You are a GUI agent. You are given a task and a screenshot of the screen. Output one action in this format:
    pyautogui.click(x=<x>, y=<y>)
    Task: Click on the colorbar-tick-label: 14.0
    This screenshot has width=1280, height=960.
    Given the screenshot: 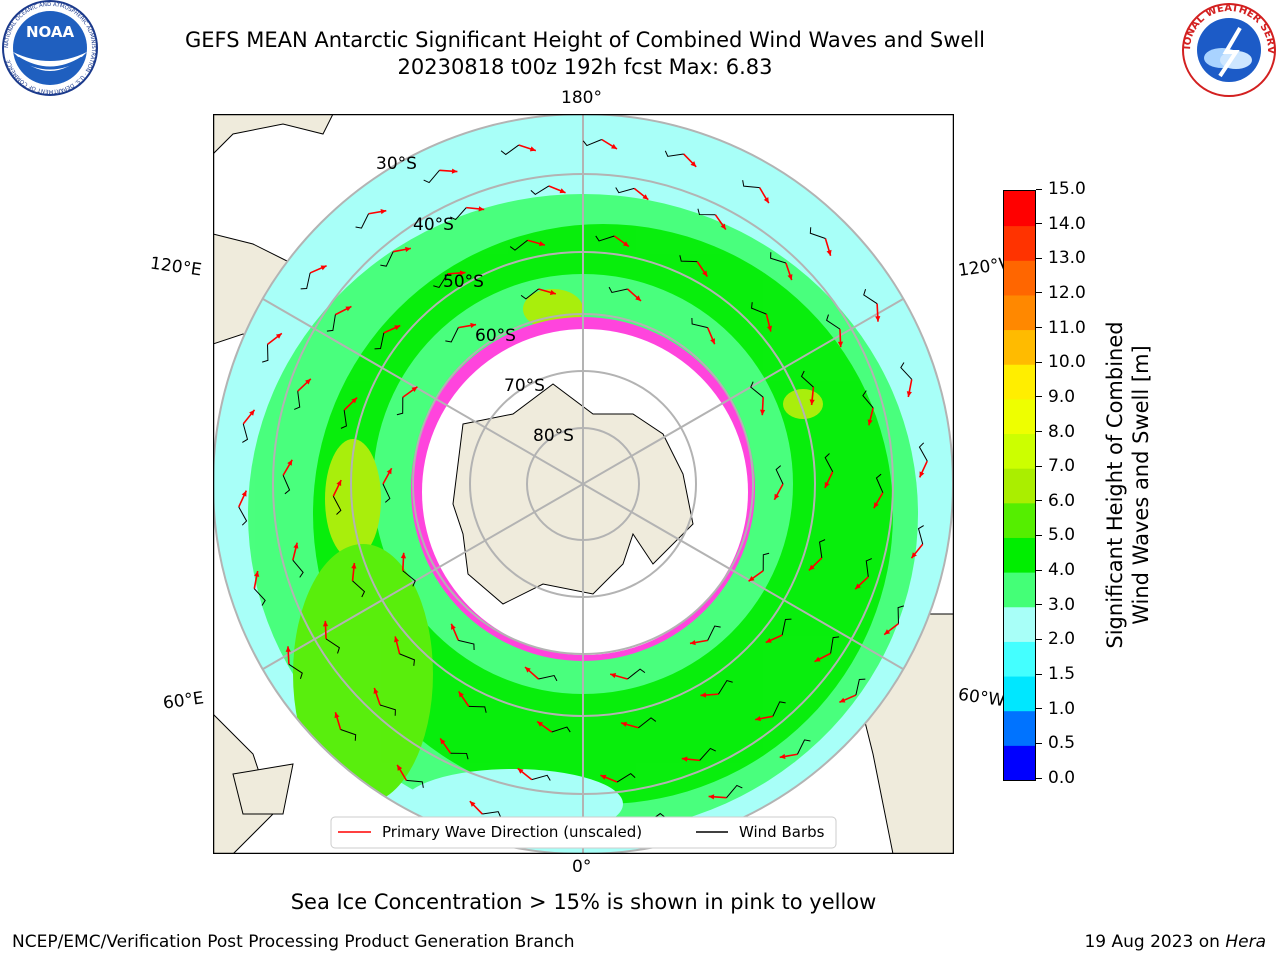 What is the action you would take?
    pyautogui.click(x=1061, y=224)
    